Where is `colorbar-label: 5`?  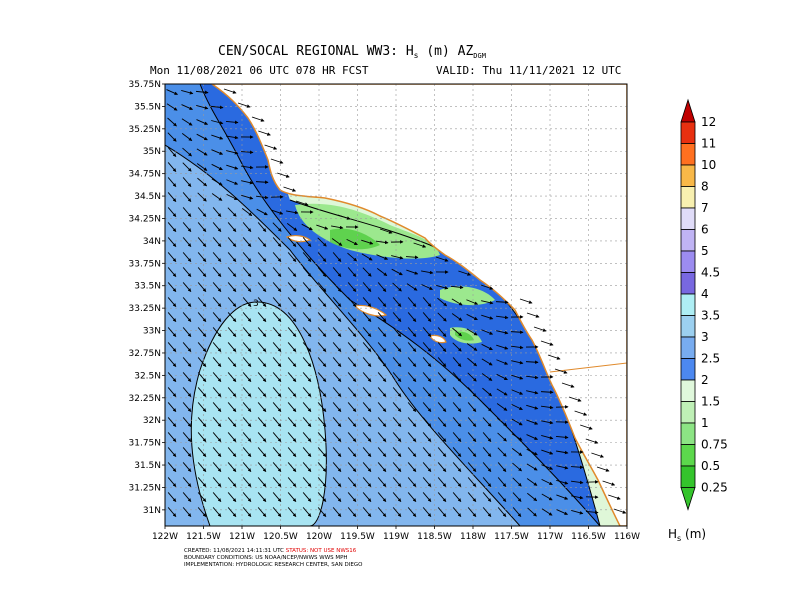
colorbar-label: 5 is located at coordinates (705, 251).